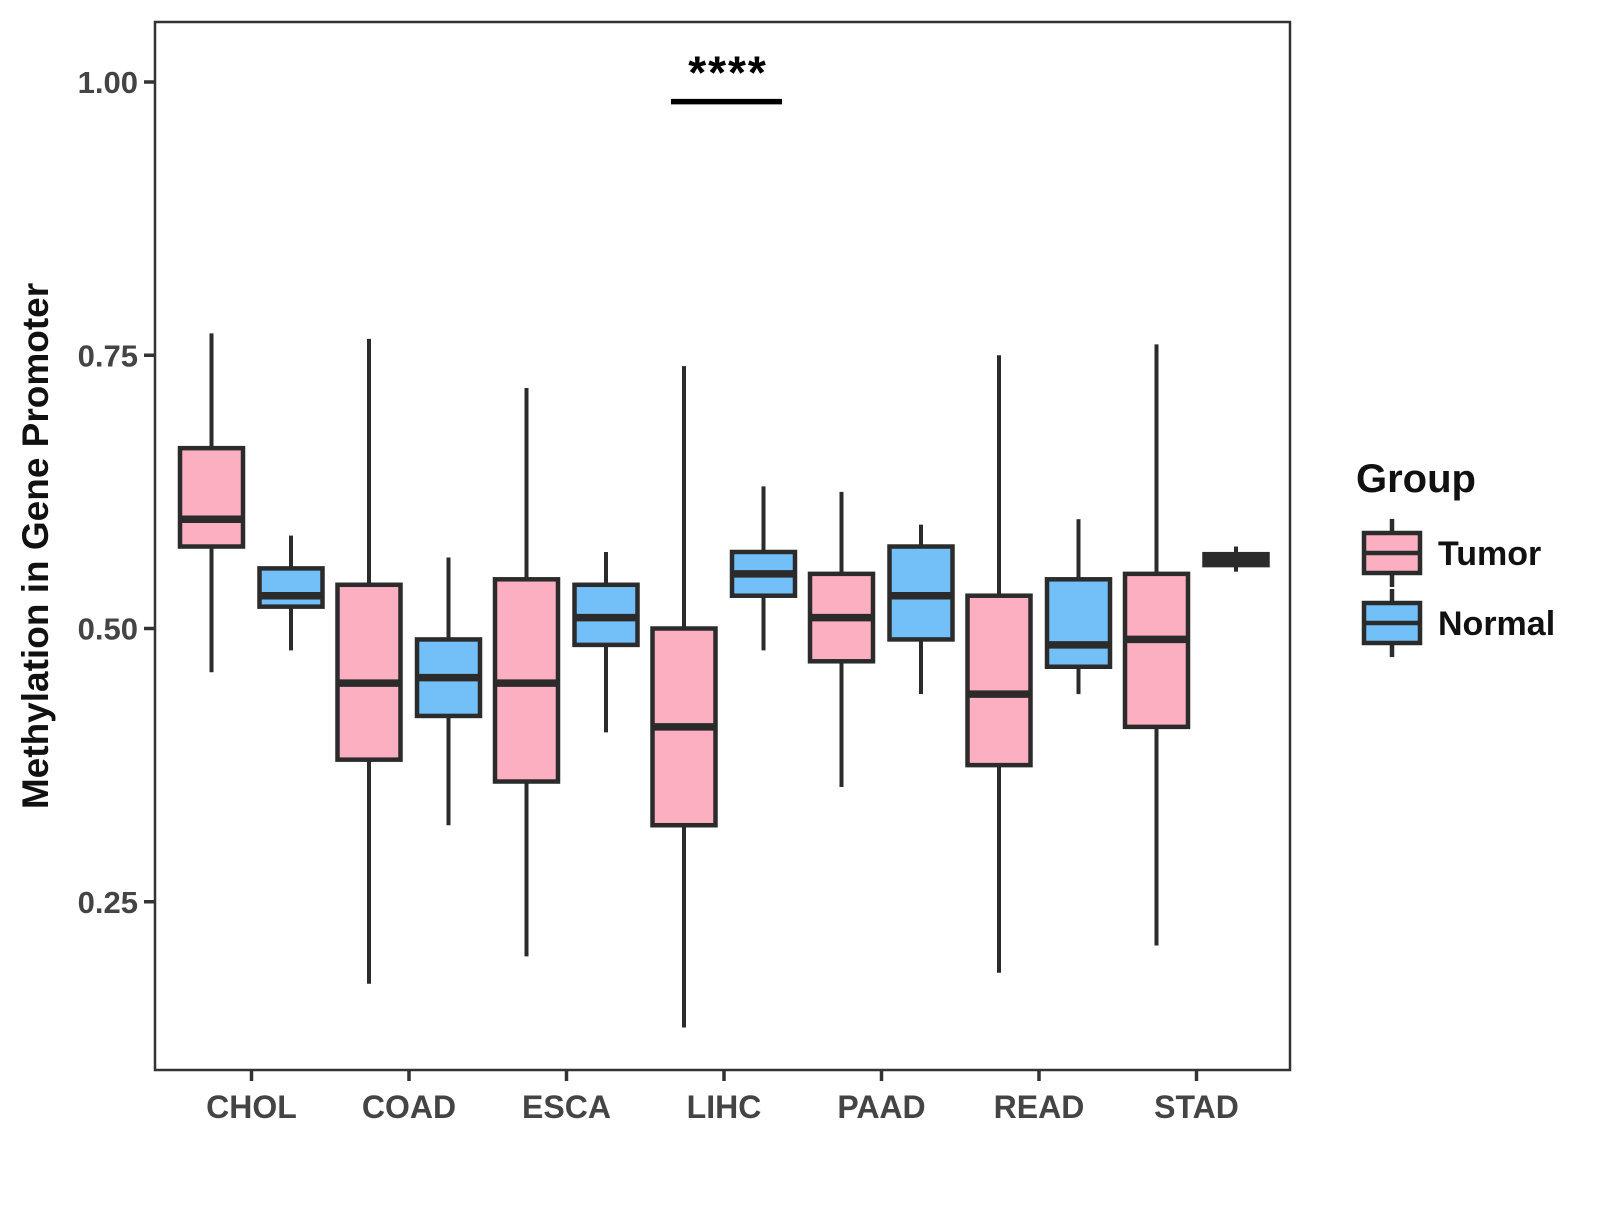 This screenshot has width=1600, height=1205. What do you see at coordinates (606, 642) in the screenshot?
I see `box-esca-normal` at bounding box center [606, 642].